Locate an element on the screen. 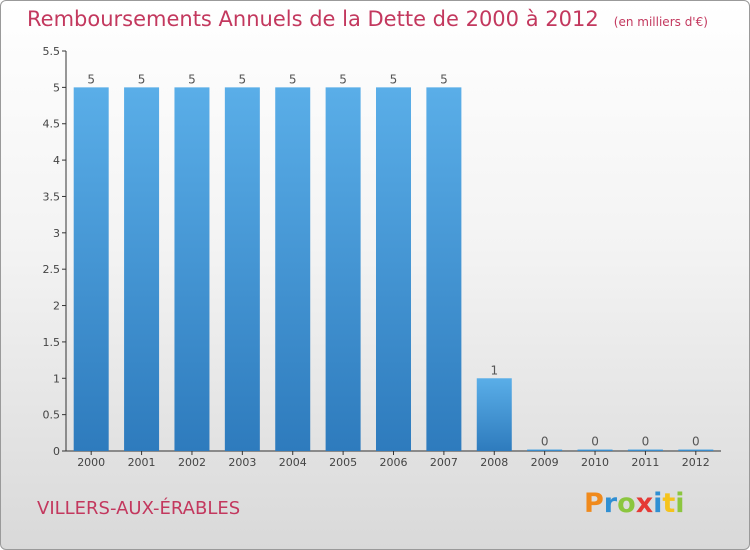  y-tick-label: 1 is located at coordinates (56, 378).